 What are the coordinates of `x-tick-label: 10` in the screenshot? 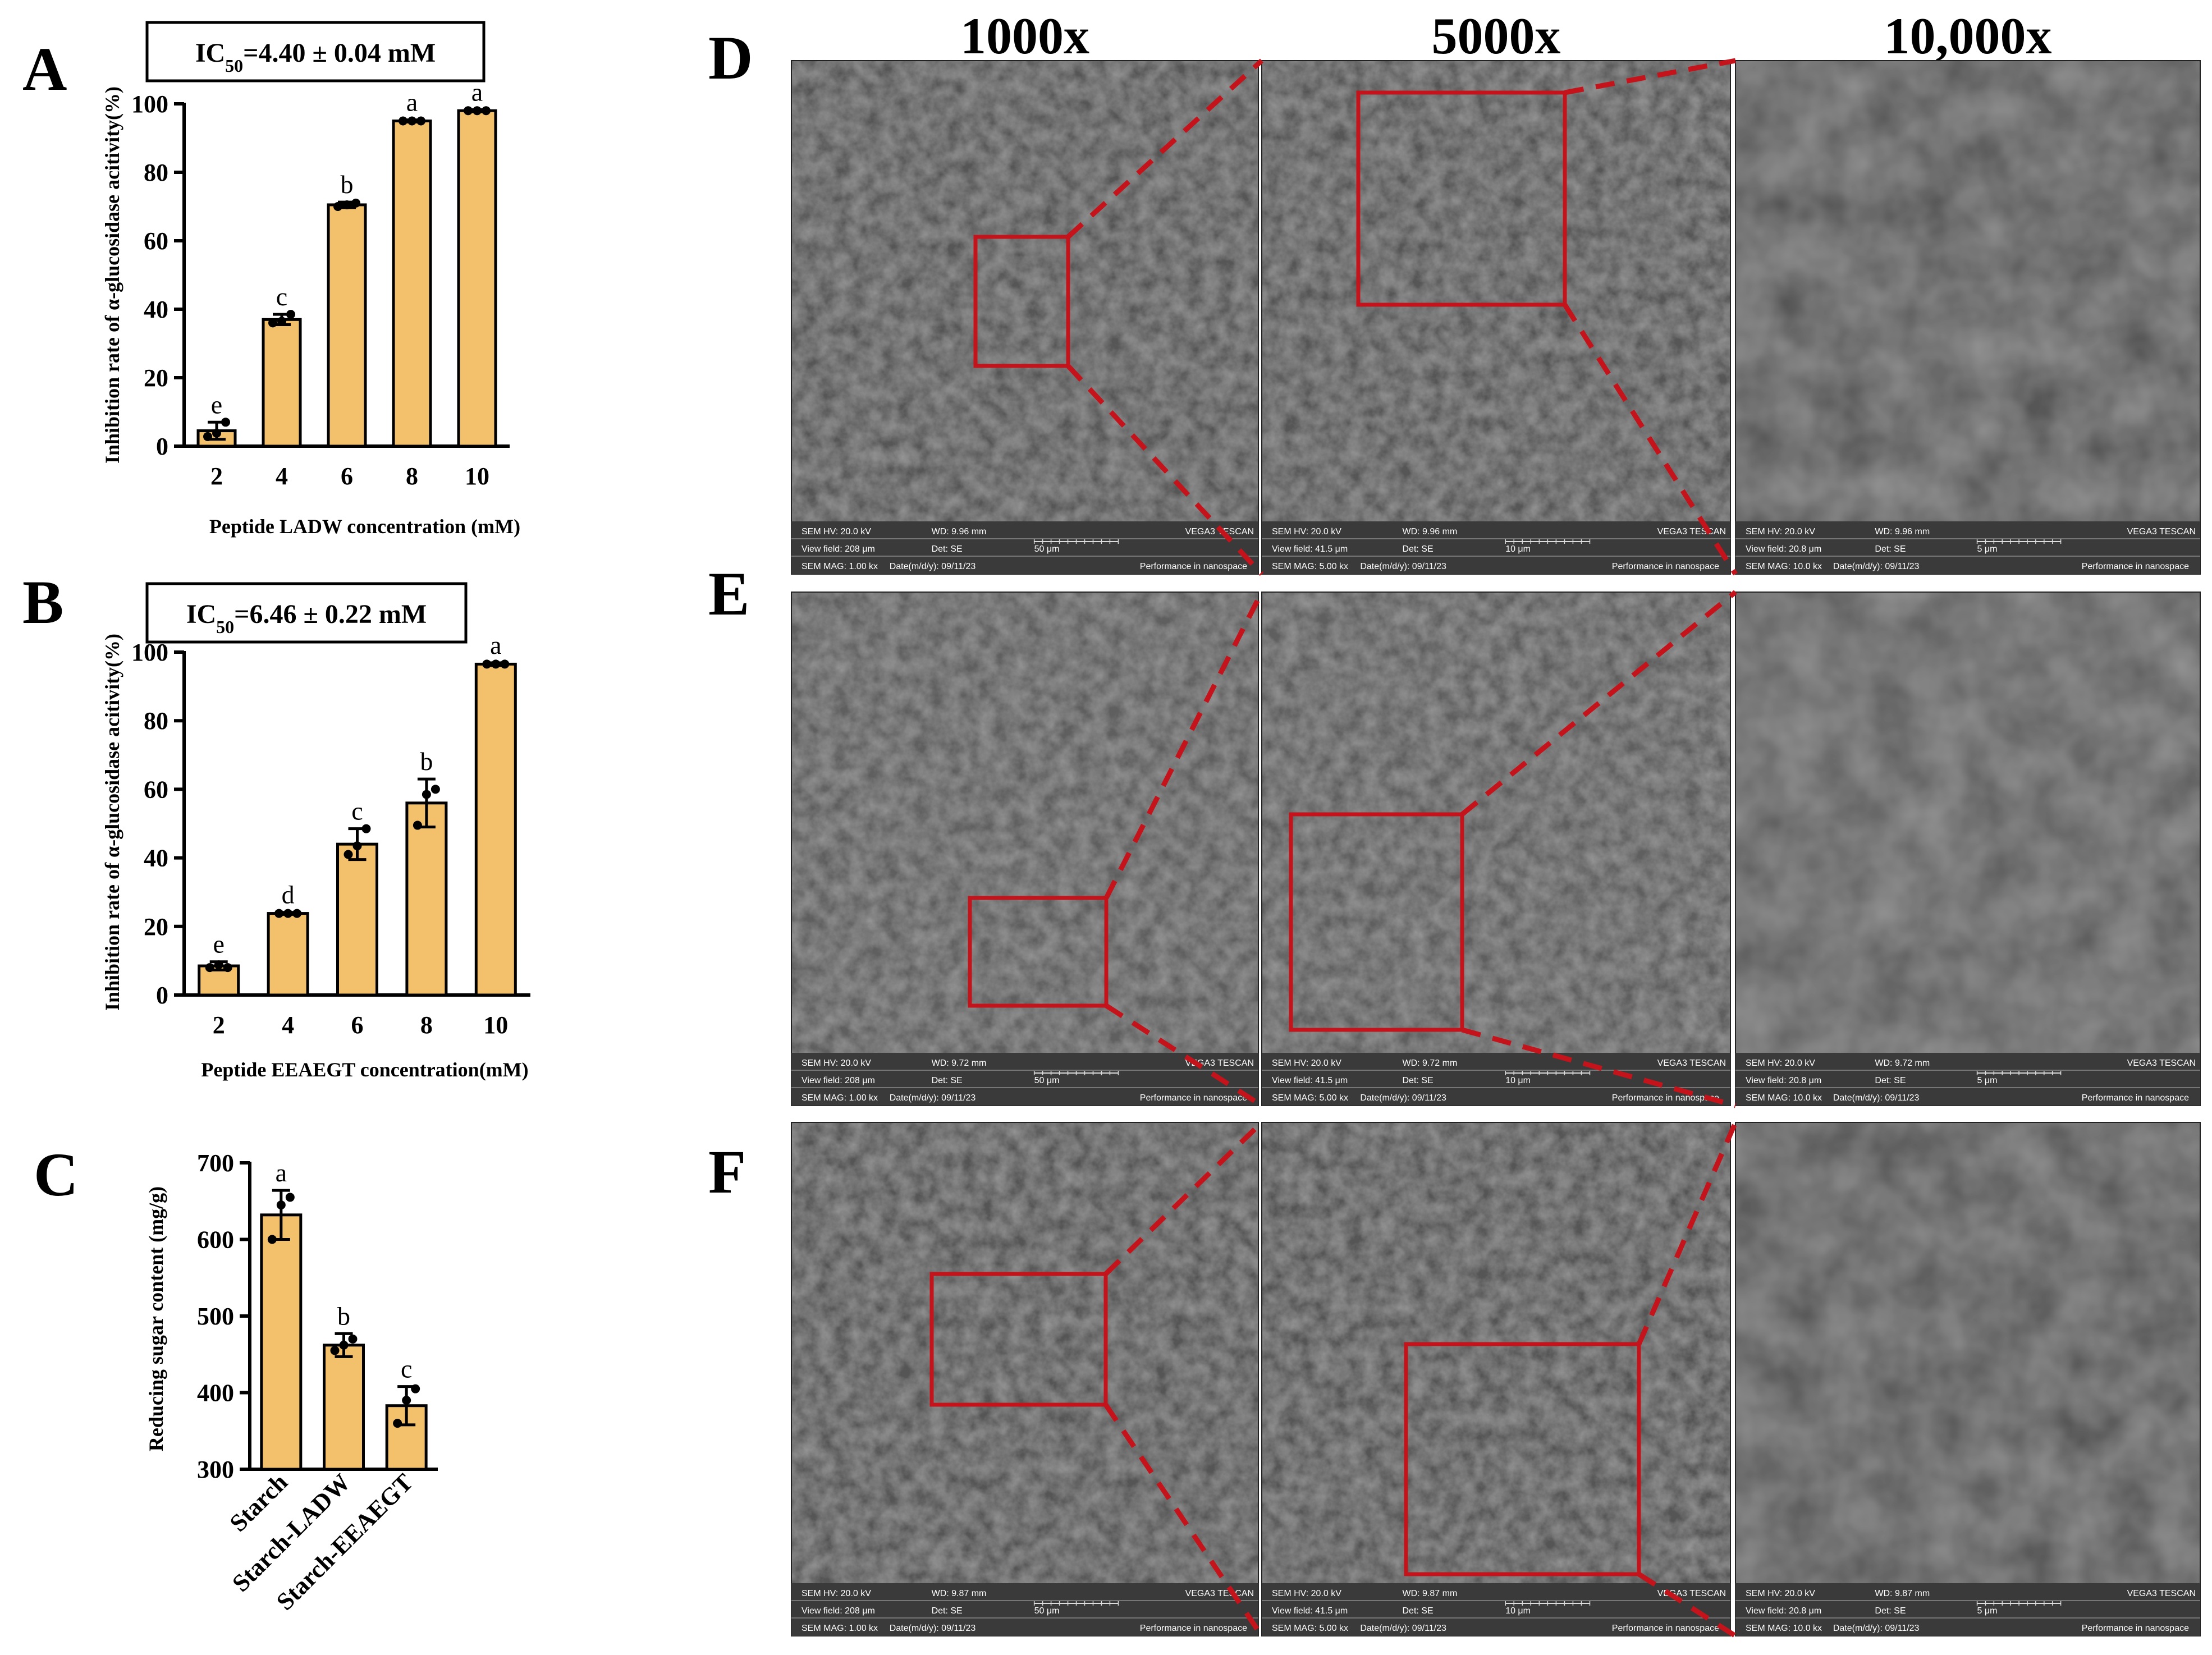 It's located at (477, 476).